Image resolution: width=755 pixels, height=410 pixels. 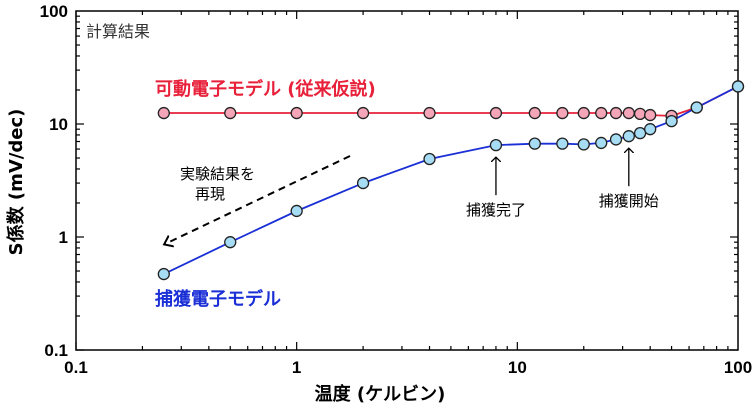 I want to click on x-tick-label: 0.1, so click(x=76, y=367).